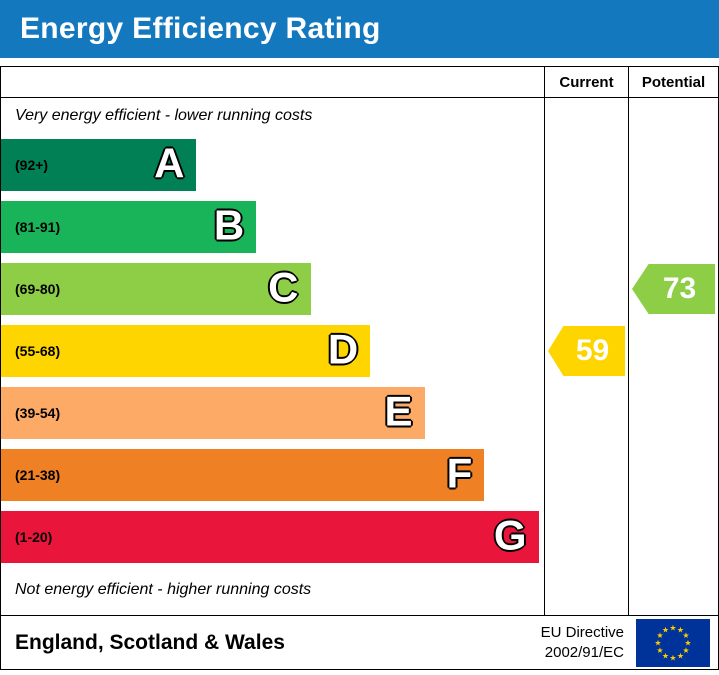 The height and width of the screenshot is (675, 719). Describe the element at coordinates (32, 165) in the screenshot. I see `band-range: (92+)` at that location.